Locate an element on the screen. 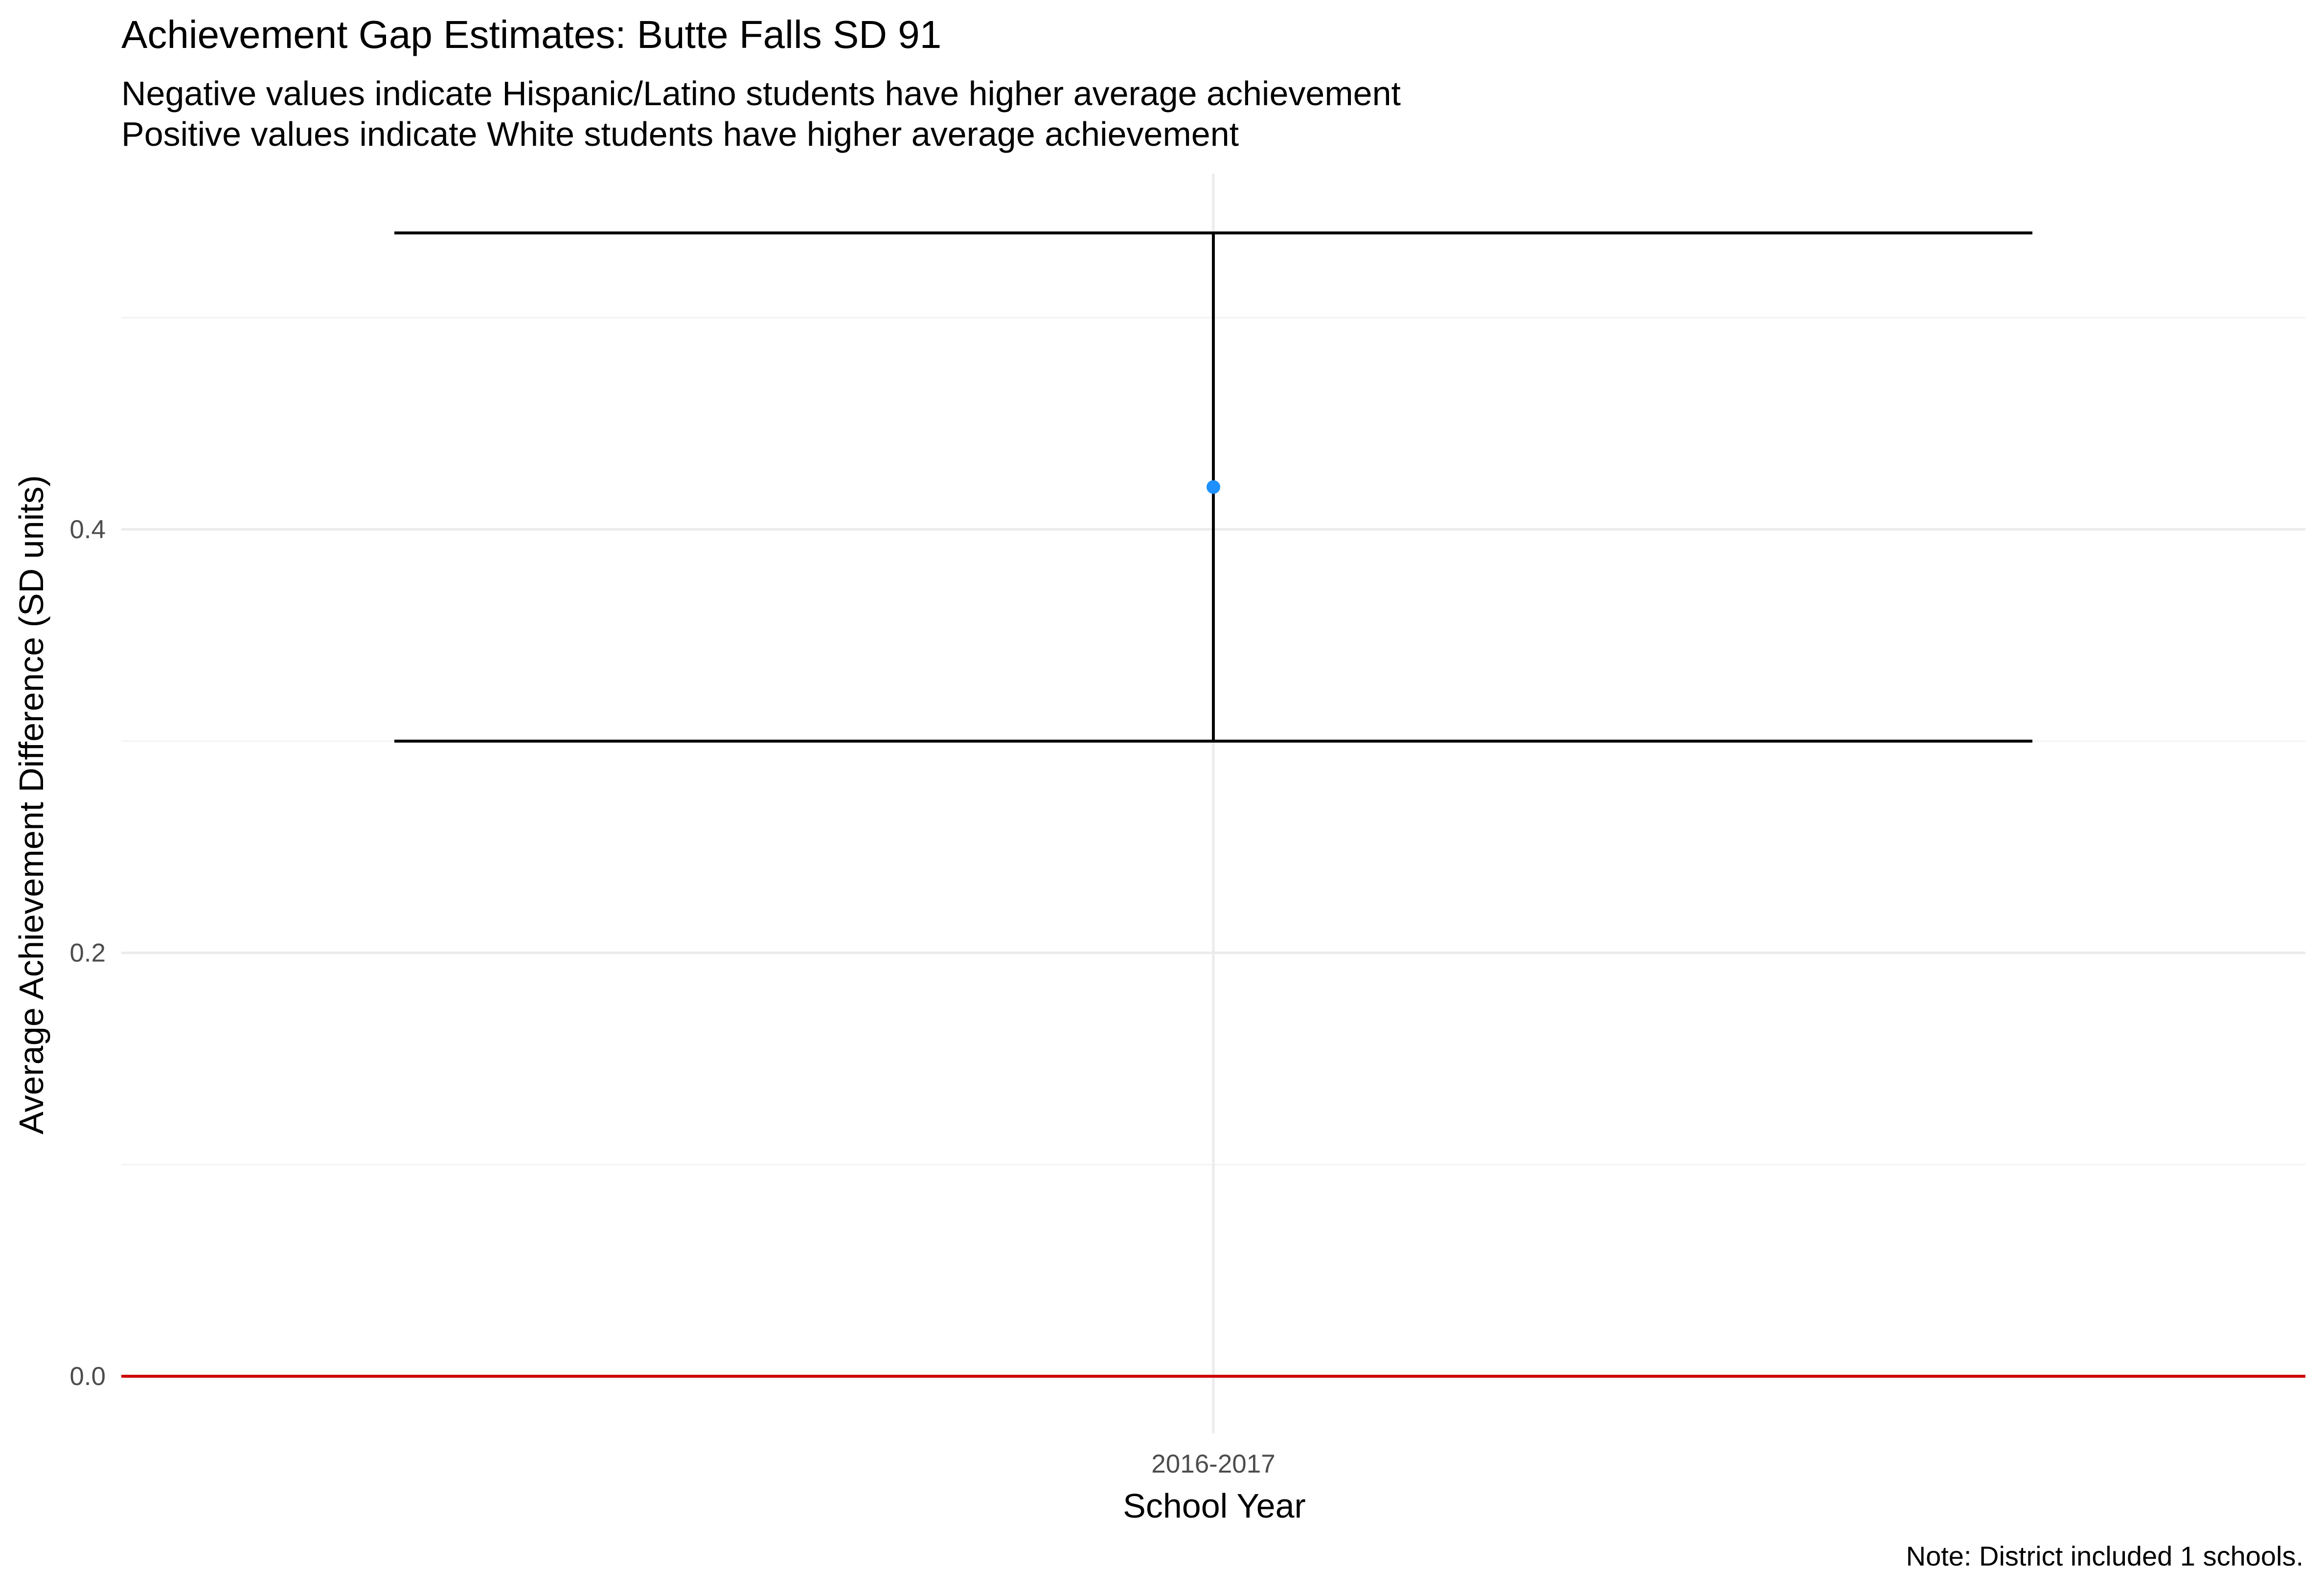 The width and height of the screenshot is (2324, 1590). y-tick-label-1: 0.2 is located at coordinates (87, 954).